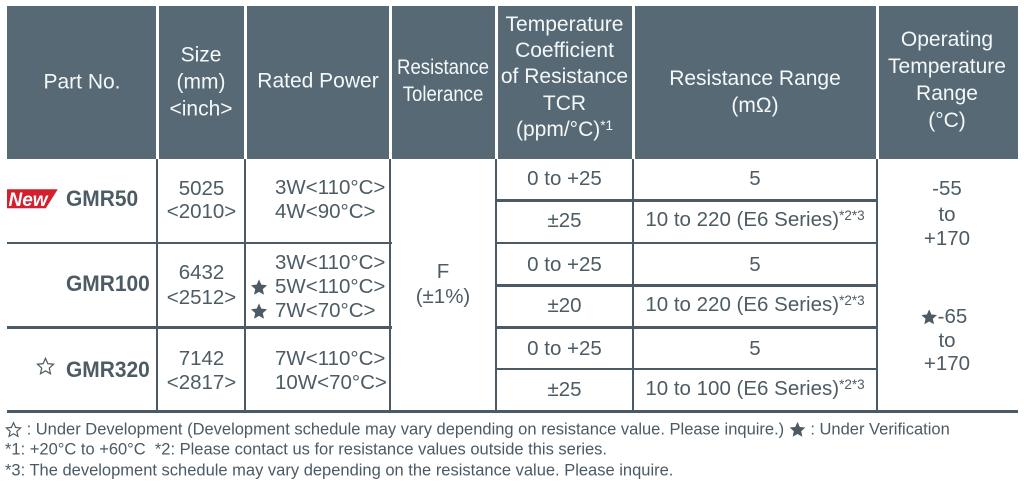 The image size is (1024, 485). Describe the element at coordinates (29, 198) in the screenshot. I see `svg-text: New` at that location.